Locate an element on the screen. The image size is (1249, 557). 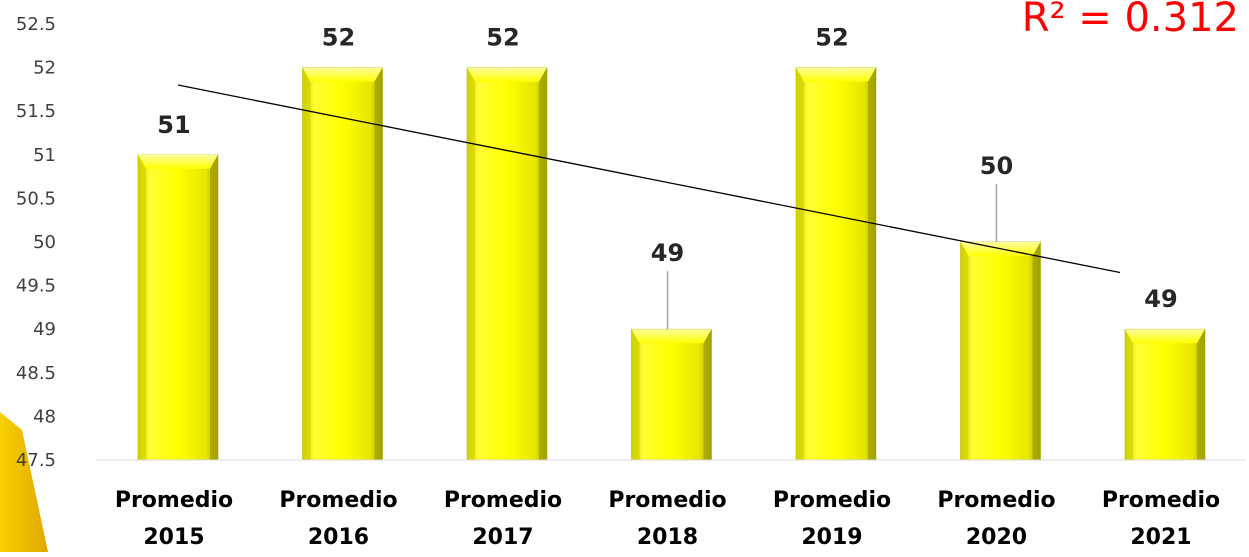
y-tick-label: 47.5 is located at coordinates (36, 460).